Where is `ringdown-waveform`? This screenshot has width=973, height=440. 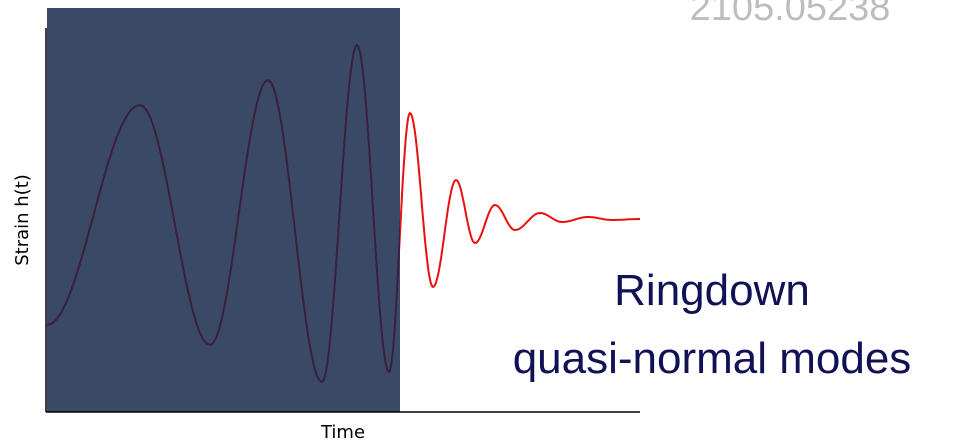 ringdown-waveform is located at coordinates (520, 200).